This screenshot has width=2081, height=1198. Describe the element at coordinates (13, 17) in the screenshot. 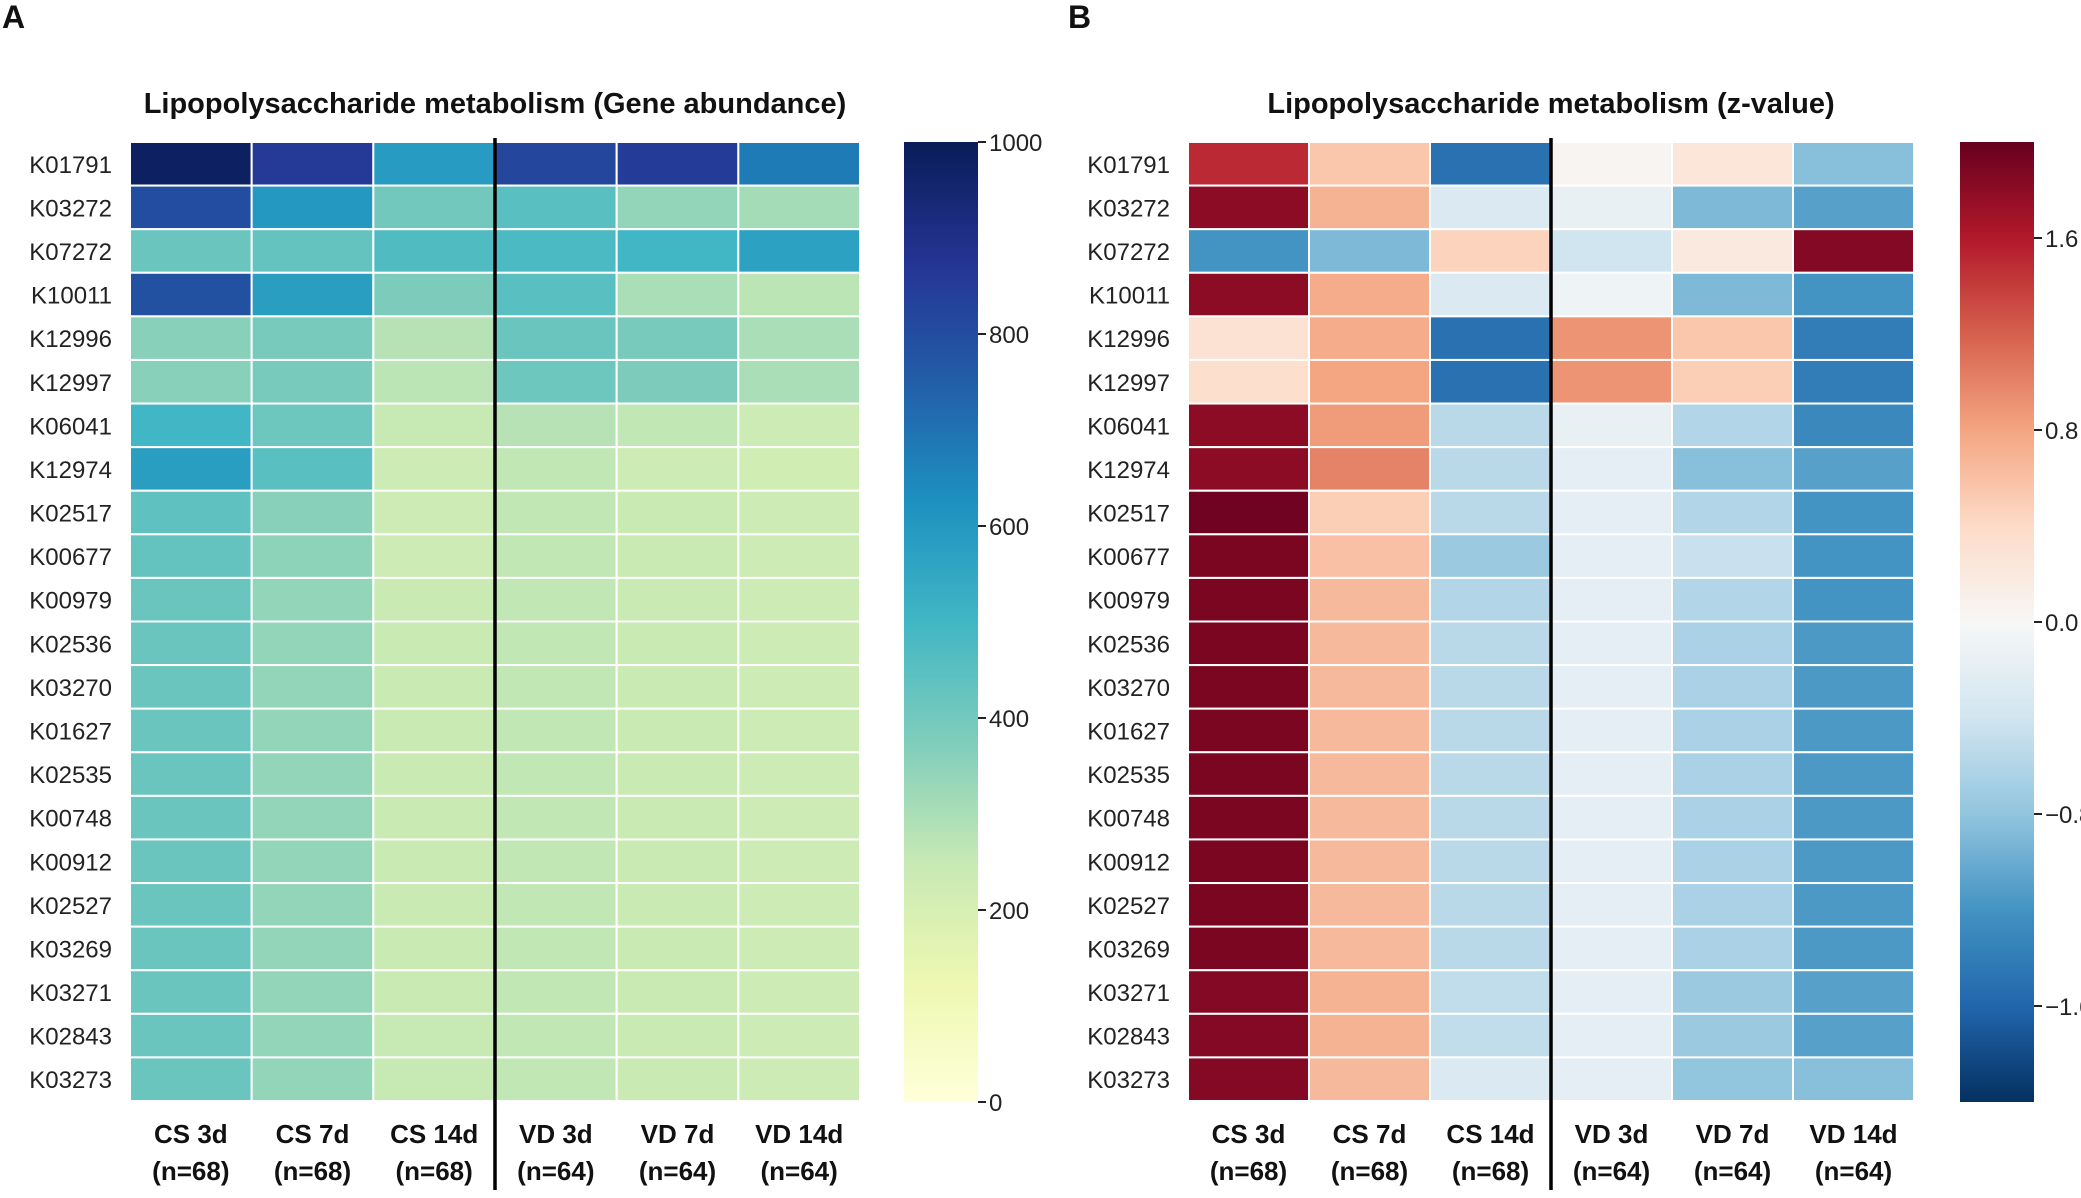

I see `panel-label: A` at that location.